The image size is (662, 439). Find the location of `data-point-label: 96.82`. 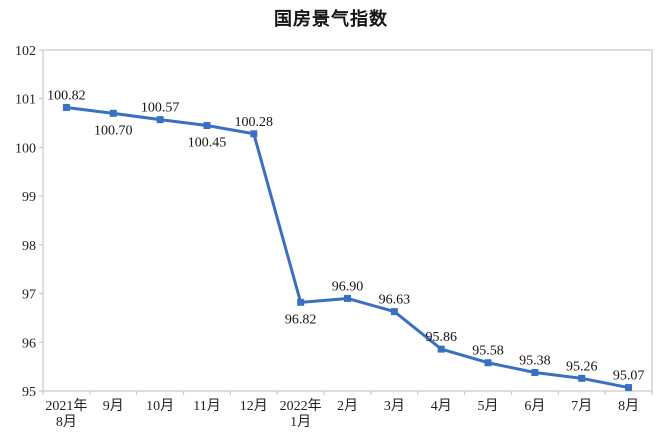

data-point-label: 96.82 is located at coordinates (301, 319).